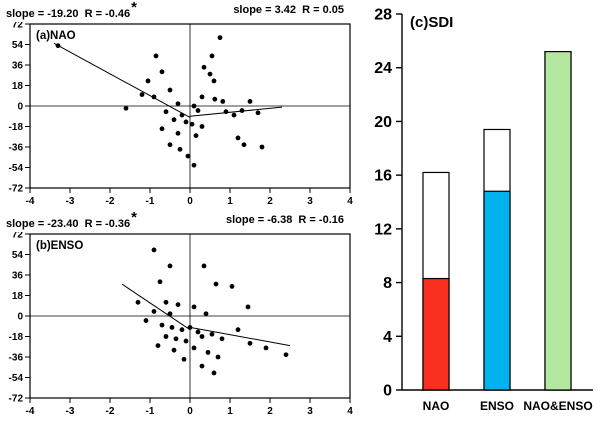 The image size is (600, 426). I want to click on y-tick-label: 0, so click(387, 391).